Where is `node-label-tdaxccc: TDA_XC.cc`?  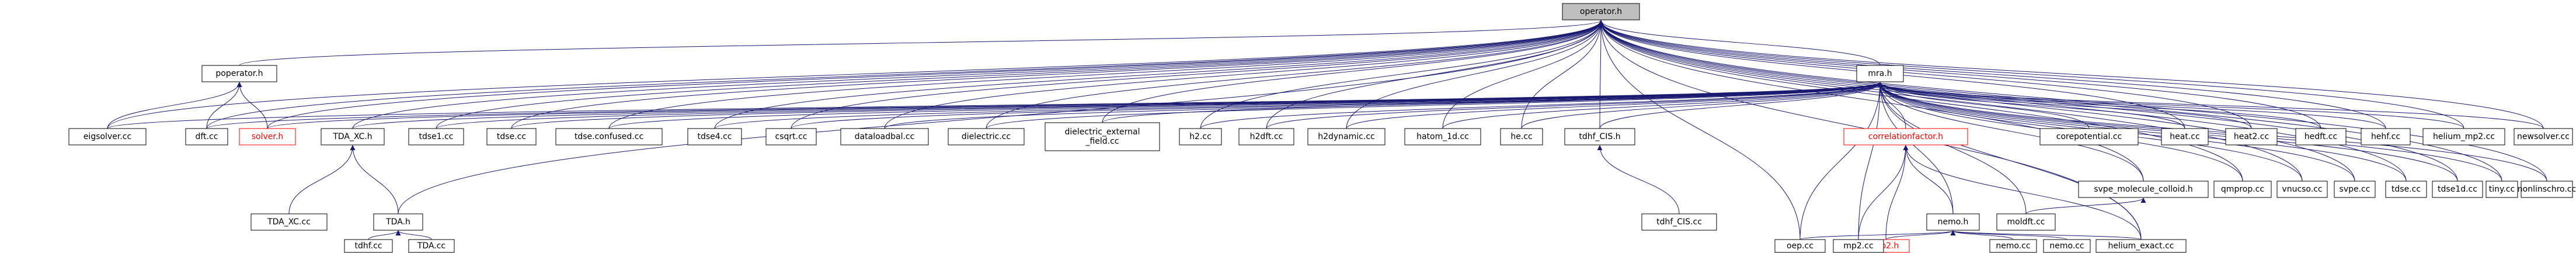 node-label-tdaxccc: TDA_XC.cc is located at coordinates (289, 222).